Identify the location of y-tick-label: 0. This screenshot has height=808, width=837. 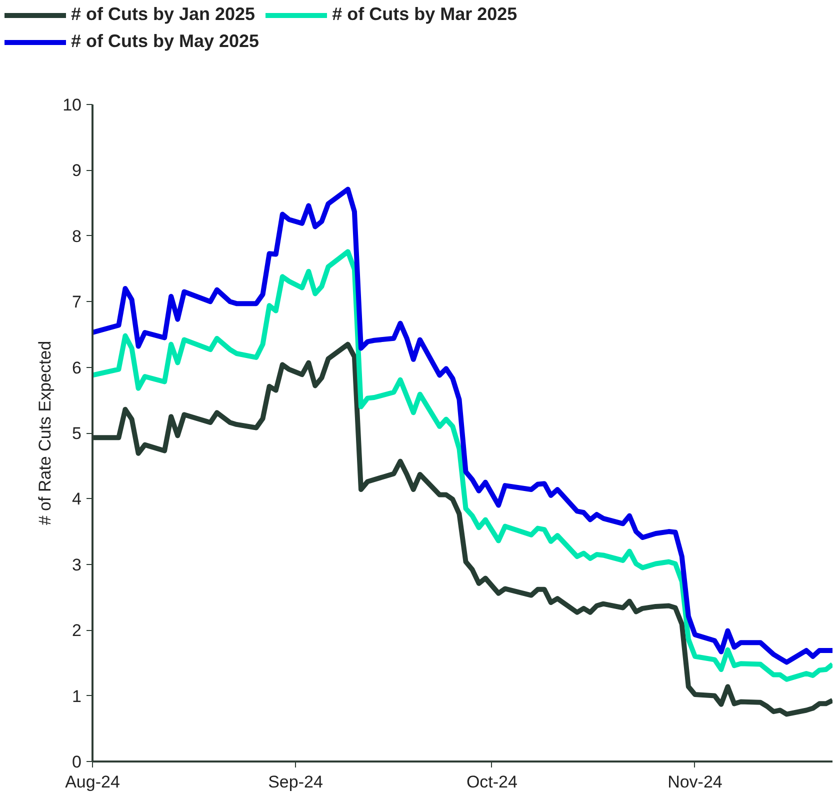
(77, 762).